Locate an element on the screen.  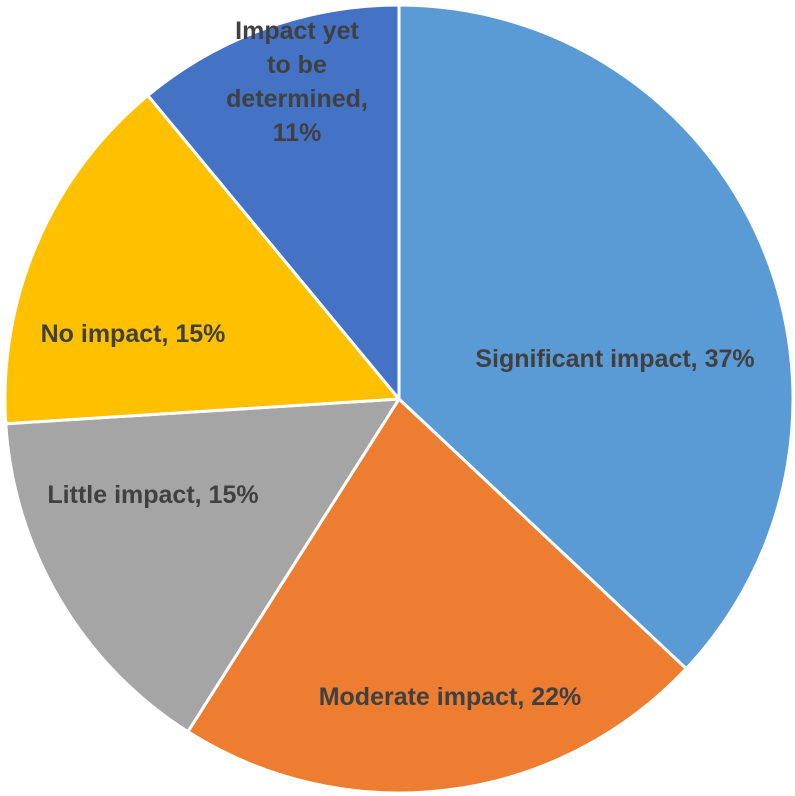
pie-label-no-impact: No impact, 15% is located at coordinates (133, 334).